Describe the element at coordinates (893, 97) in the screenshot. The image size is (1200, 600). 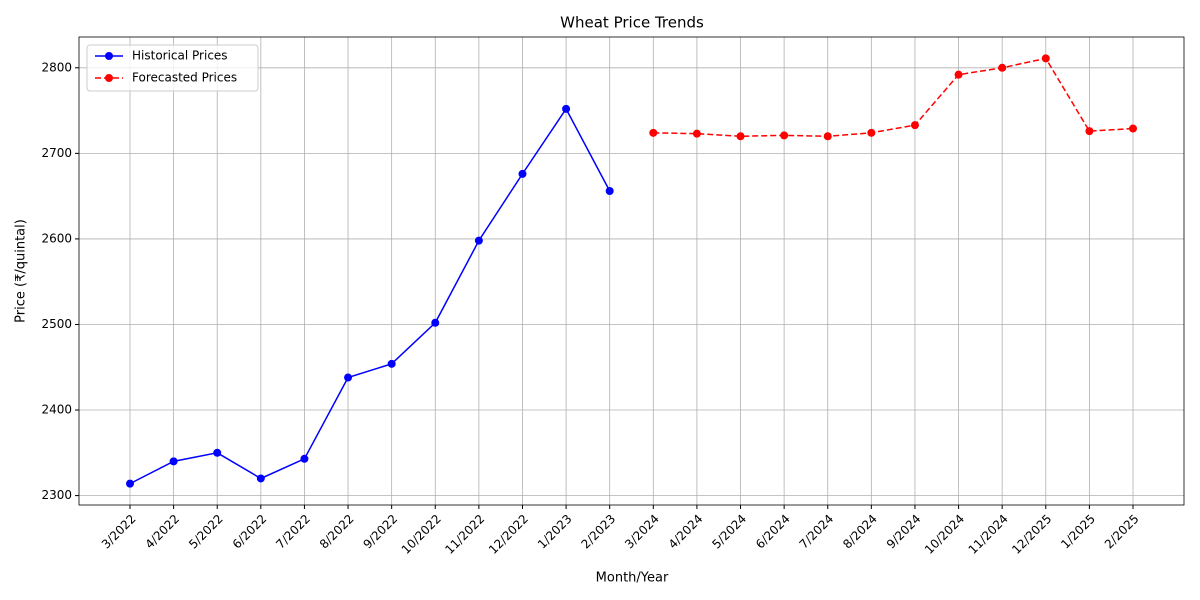
I see `series-line` at that location.